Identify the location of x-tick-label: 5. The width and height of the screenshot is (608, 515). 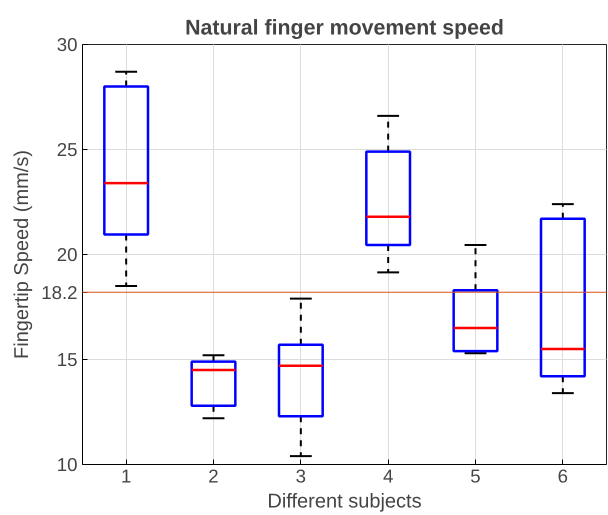
(475, 476).